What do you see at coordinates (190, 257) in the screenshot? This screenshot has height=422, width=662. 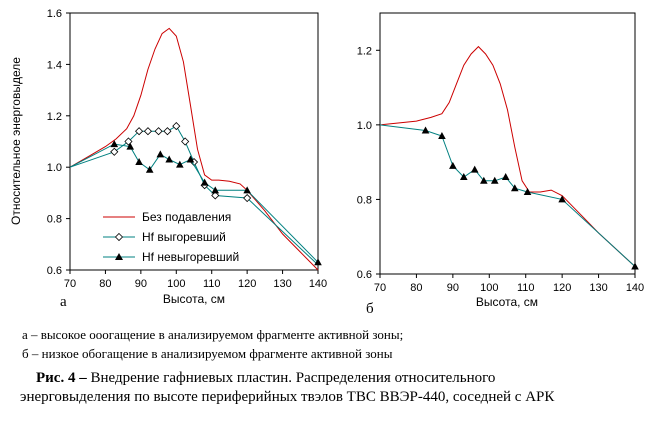 I see `legend-label-hf-unburned: Hf невыгоревший` at bounding box center [190, 257].